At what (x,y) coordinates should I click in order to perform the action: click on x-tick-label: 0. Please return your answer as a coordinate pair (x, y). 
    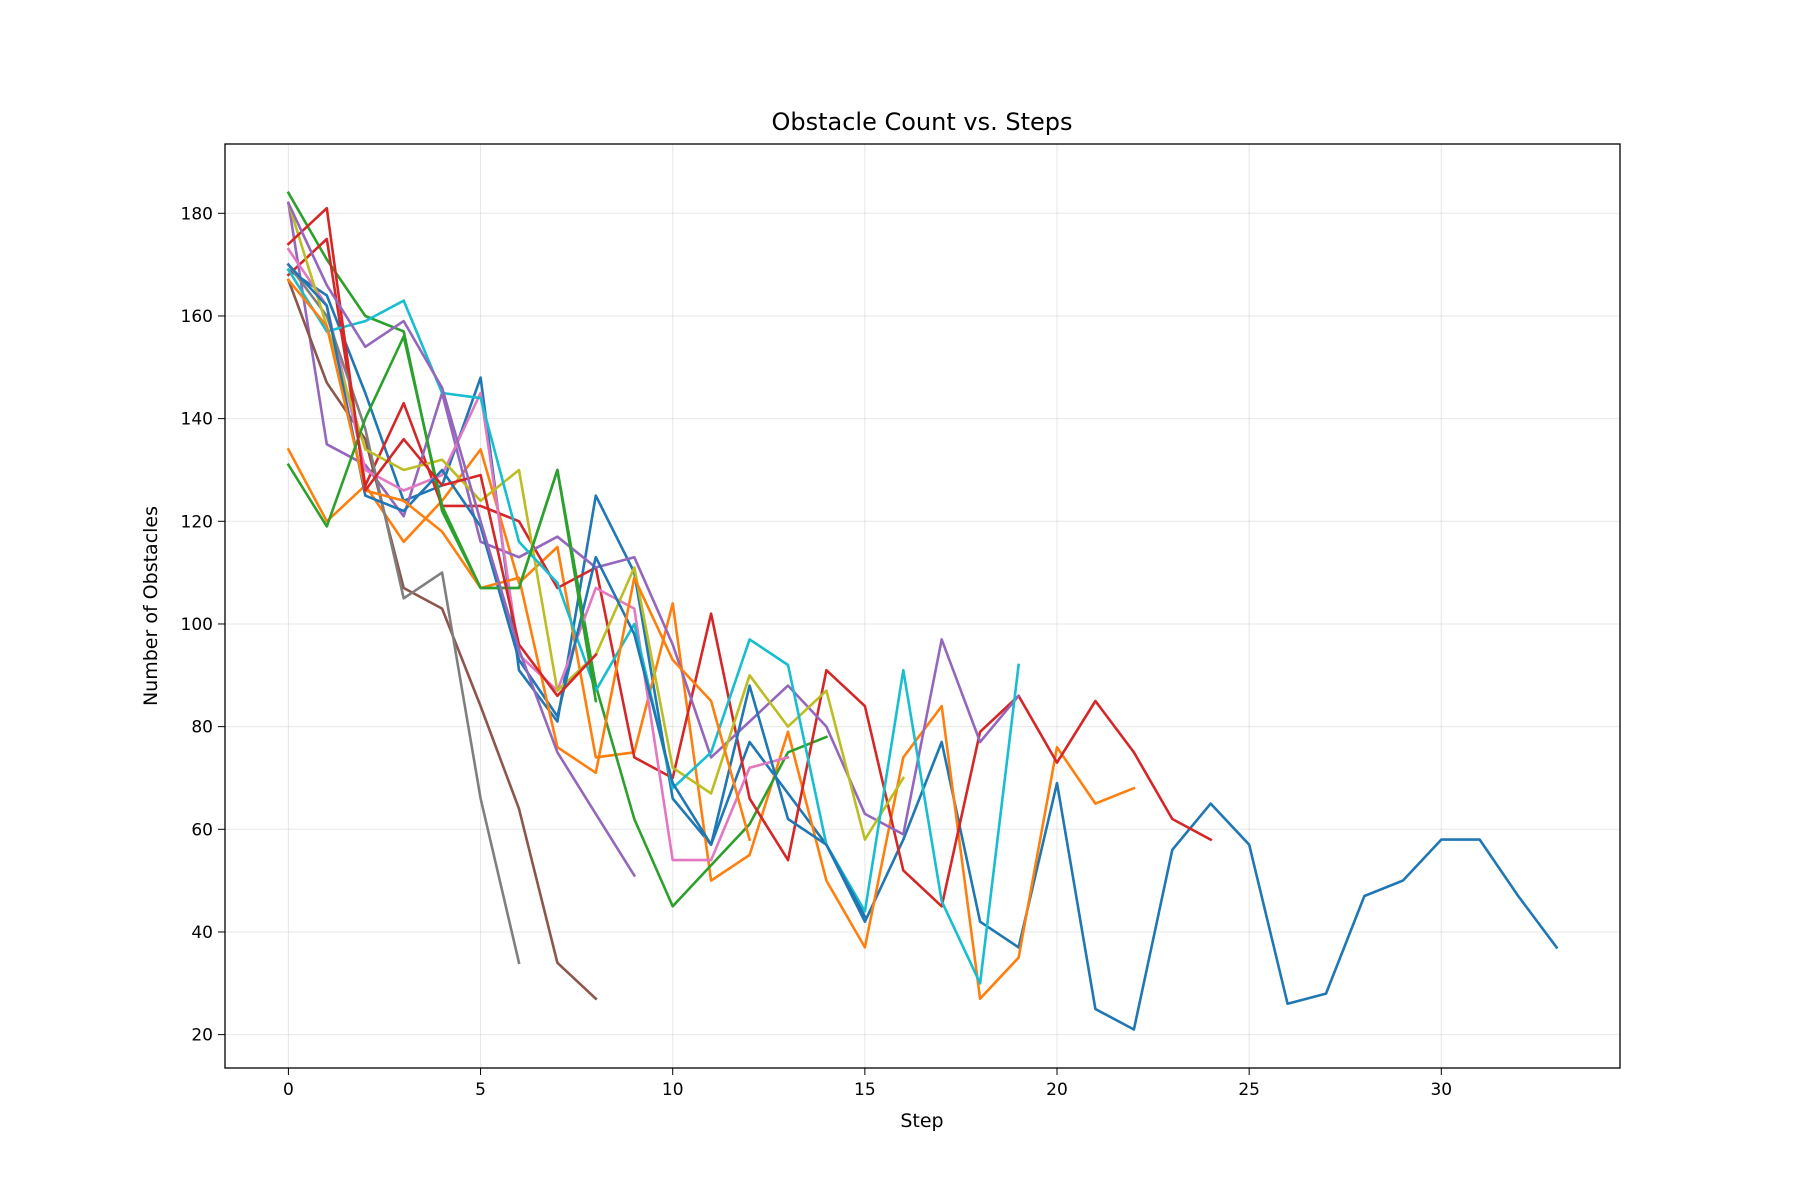
    Looking at the image, I should click on (288, 1090).